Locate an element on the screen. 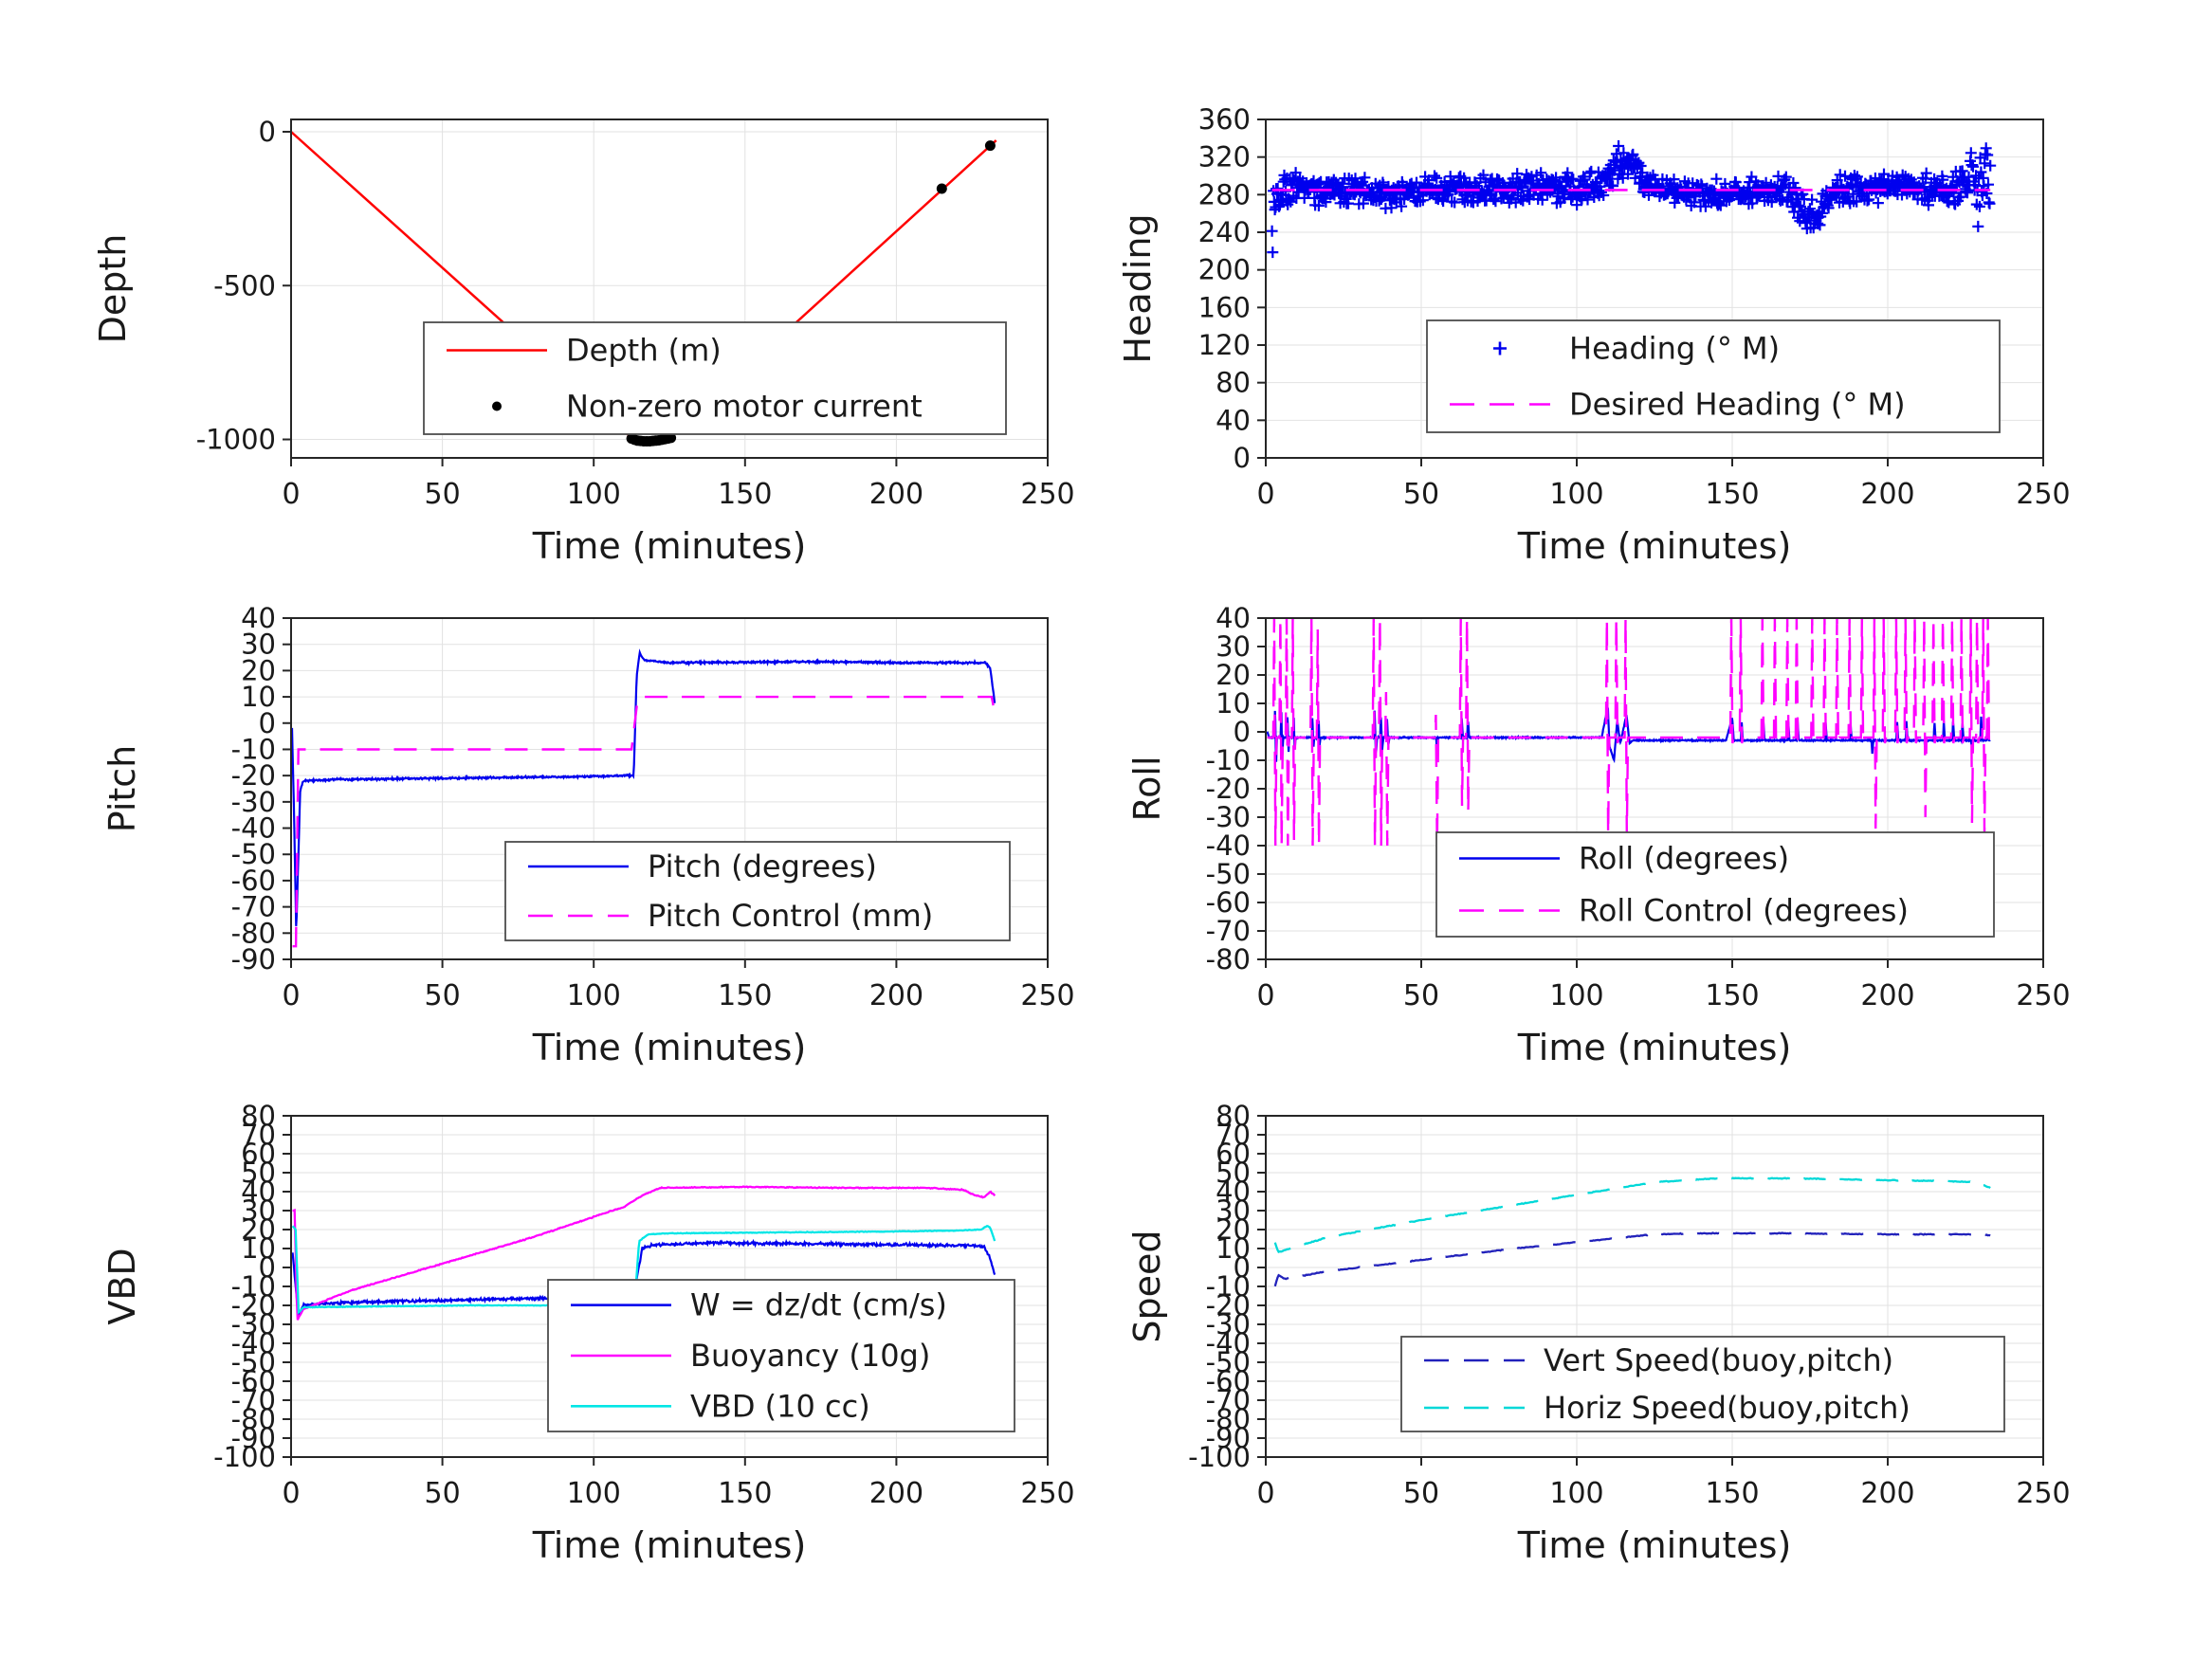  heading-xlabel: Time (minutes) is located at coordinates (1654, 546).